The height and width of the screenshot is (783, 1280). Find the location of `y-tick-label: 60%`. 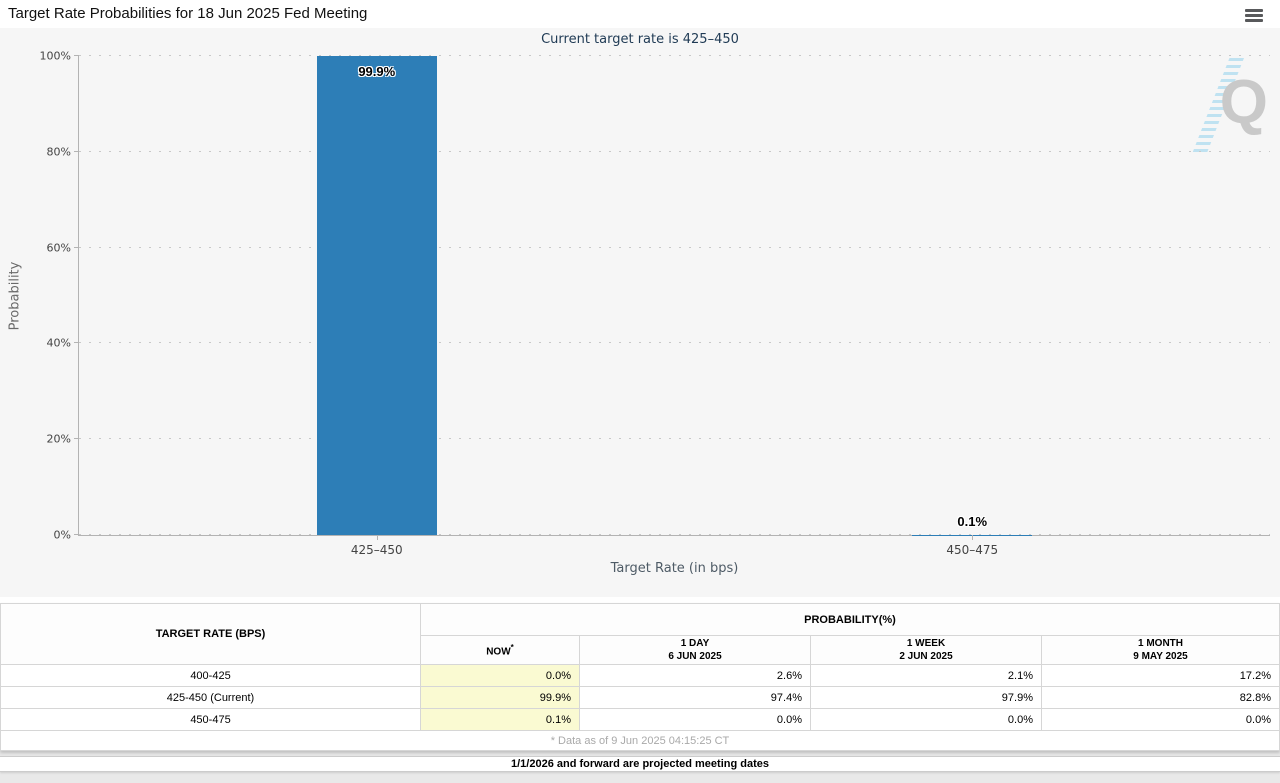

y-tick-label: 60% is located at coordinates (58, 248).